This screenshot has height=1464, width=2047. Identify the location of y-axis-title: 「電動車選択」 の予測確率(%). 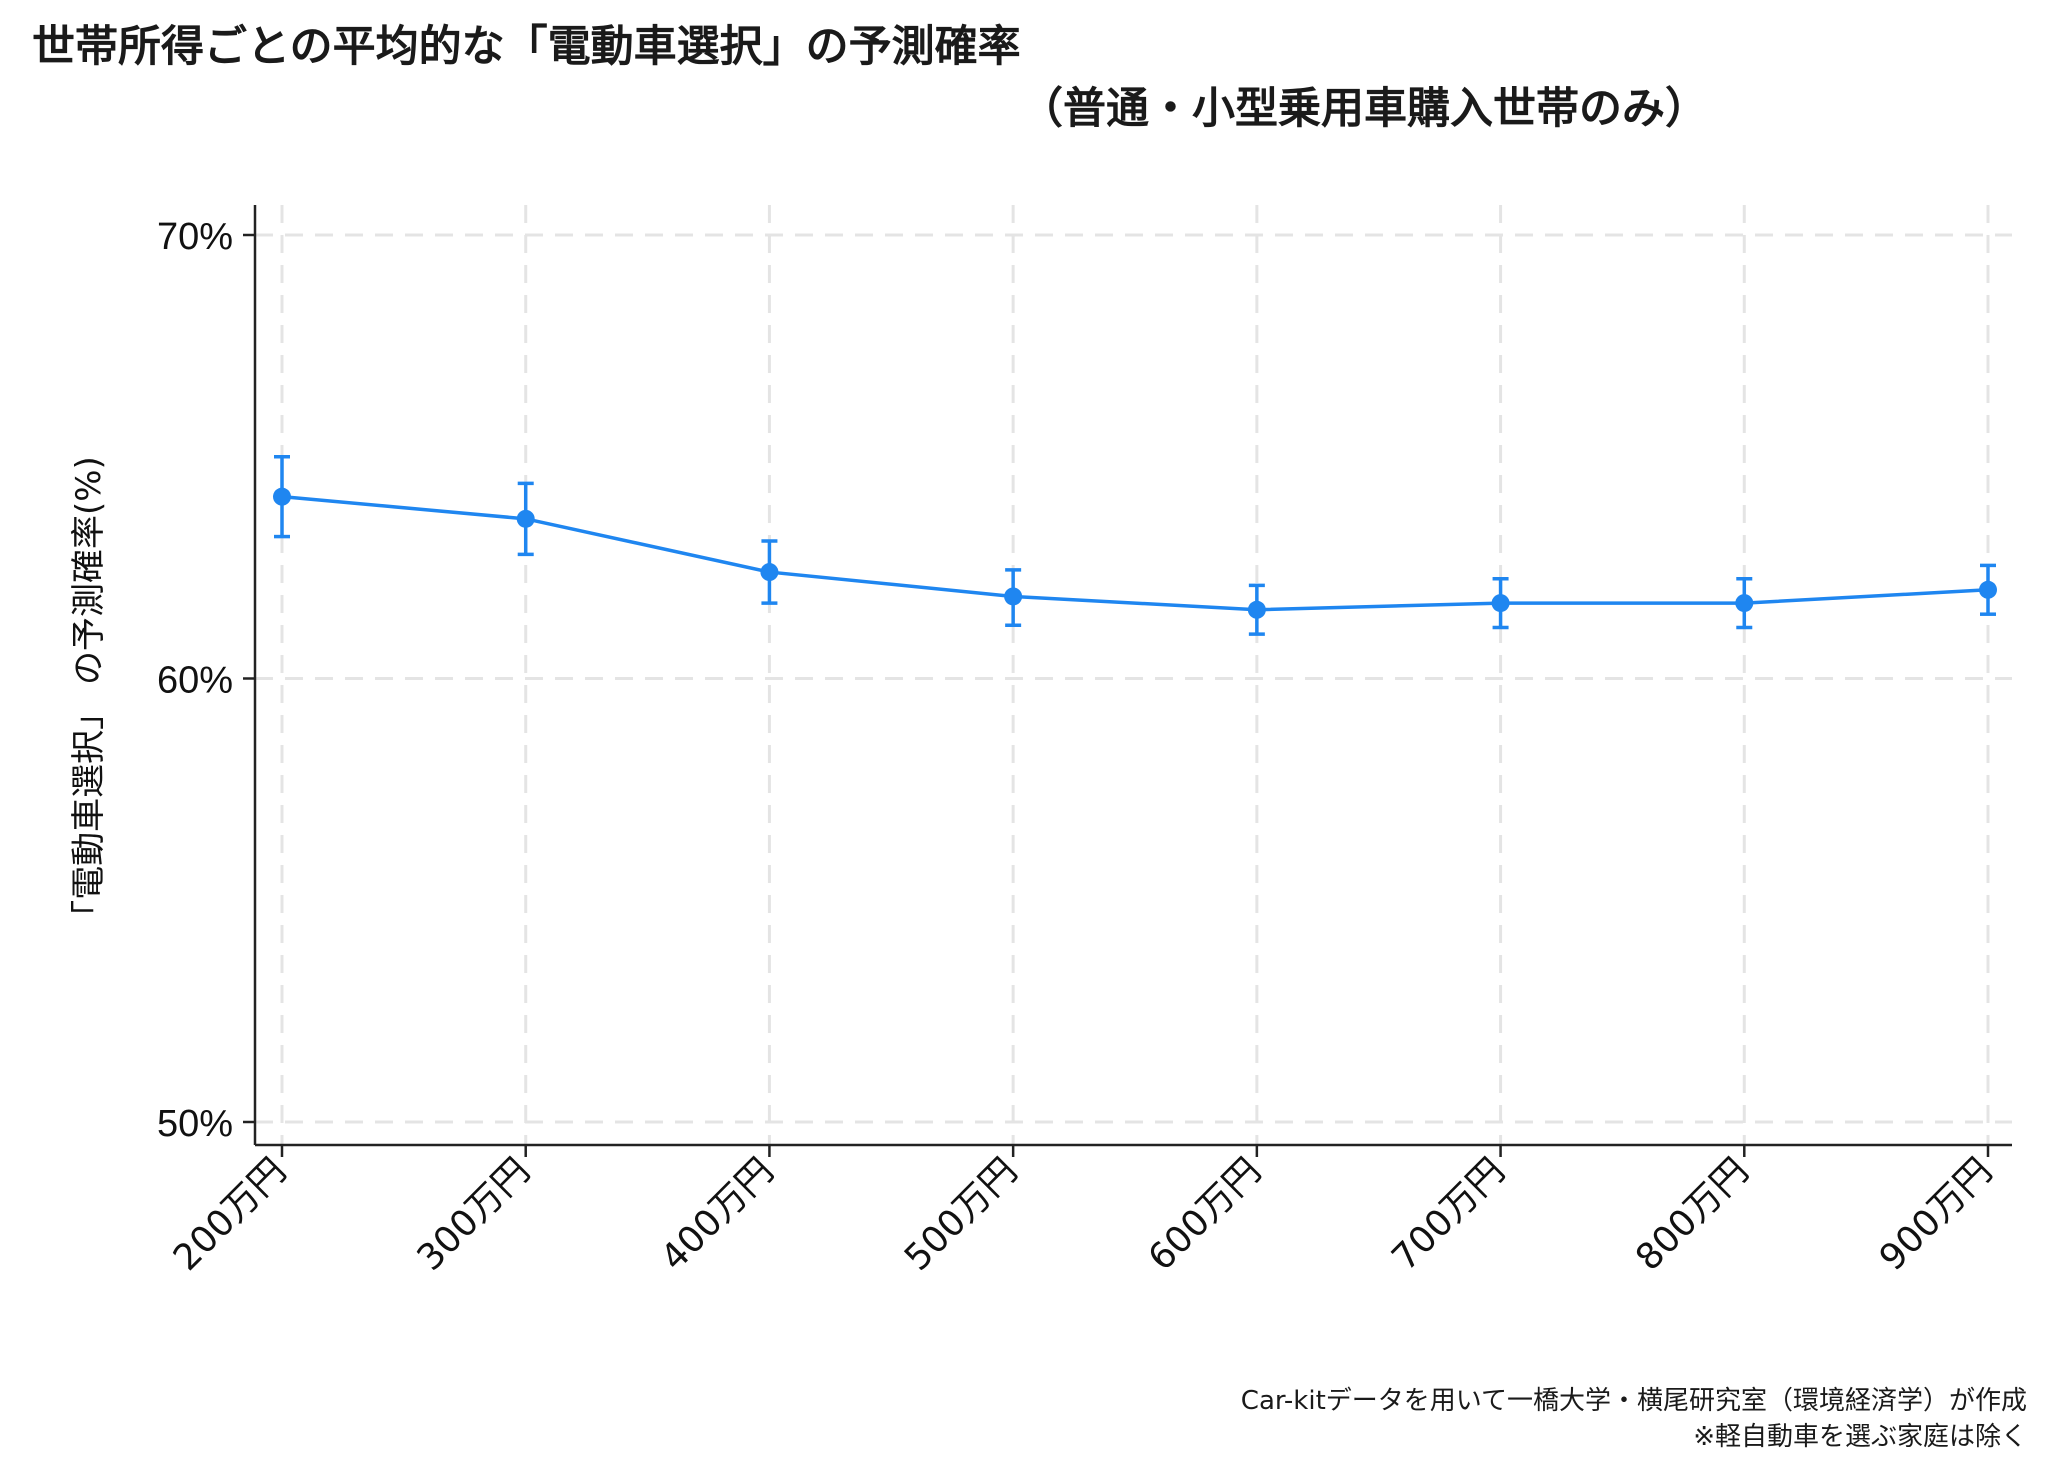
(89, 695).